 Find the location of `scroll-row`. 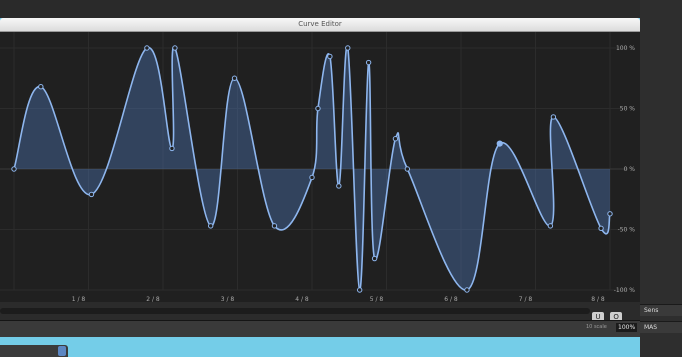

scroll-row is located at coordinates (320, 311).